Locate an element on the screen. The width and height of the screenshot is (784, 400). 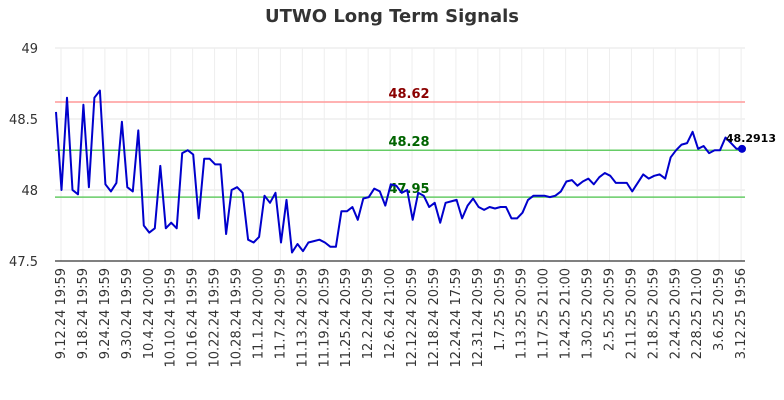
x-tick-label: 1.7.25 20:59 is located at coordinates (500, 309).